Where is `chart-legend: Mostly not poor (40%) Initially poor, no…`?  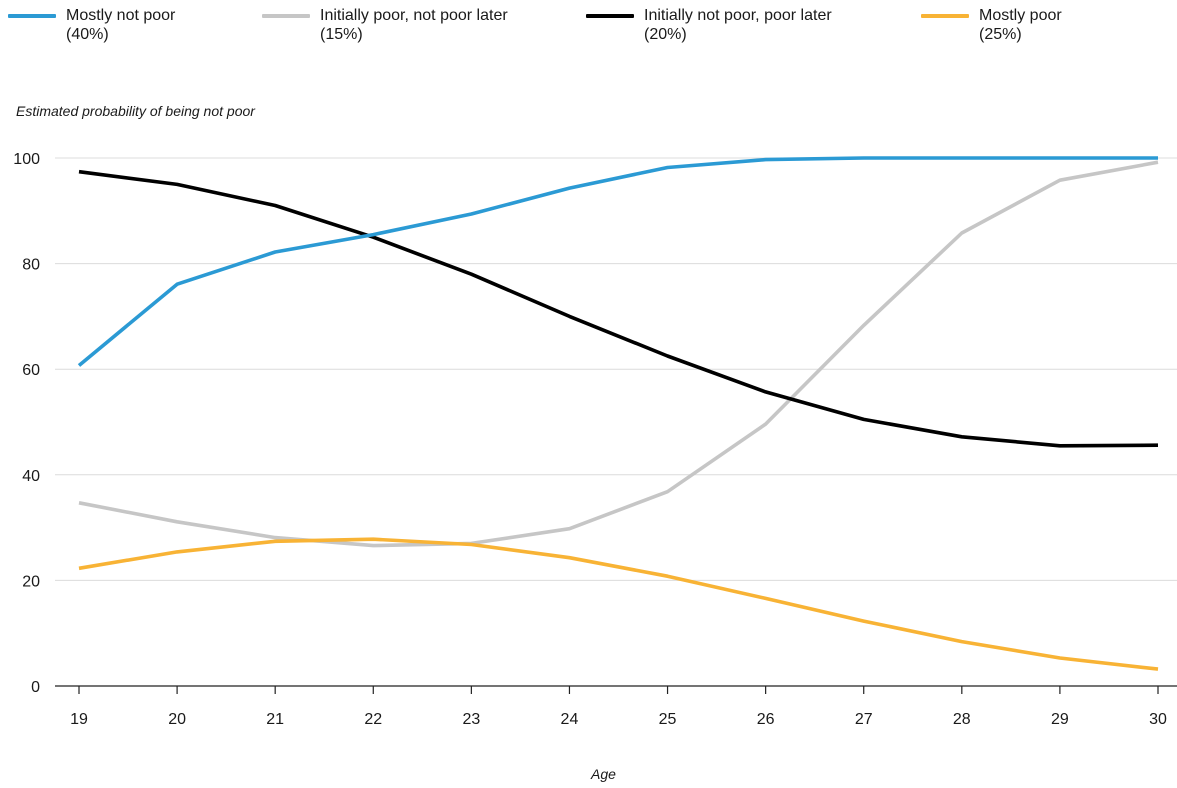
chart-legend: Mostly not poor (40%) Initially poor, no… is located at coordinates (588, 28).